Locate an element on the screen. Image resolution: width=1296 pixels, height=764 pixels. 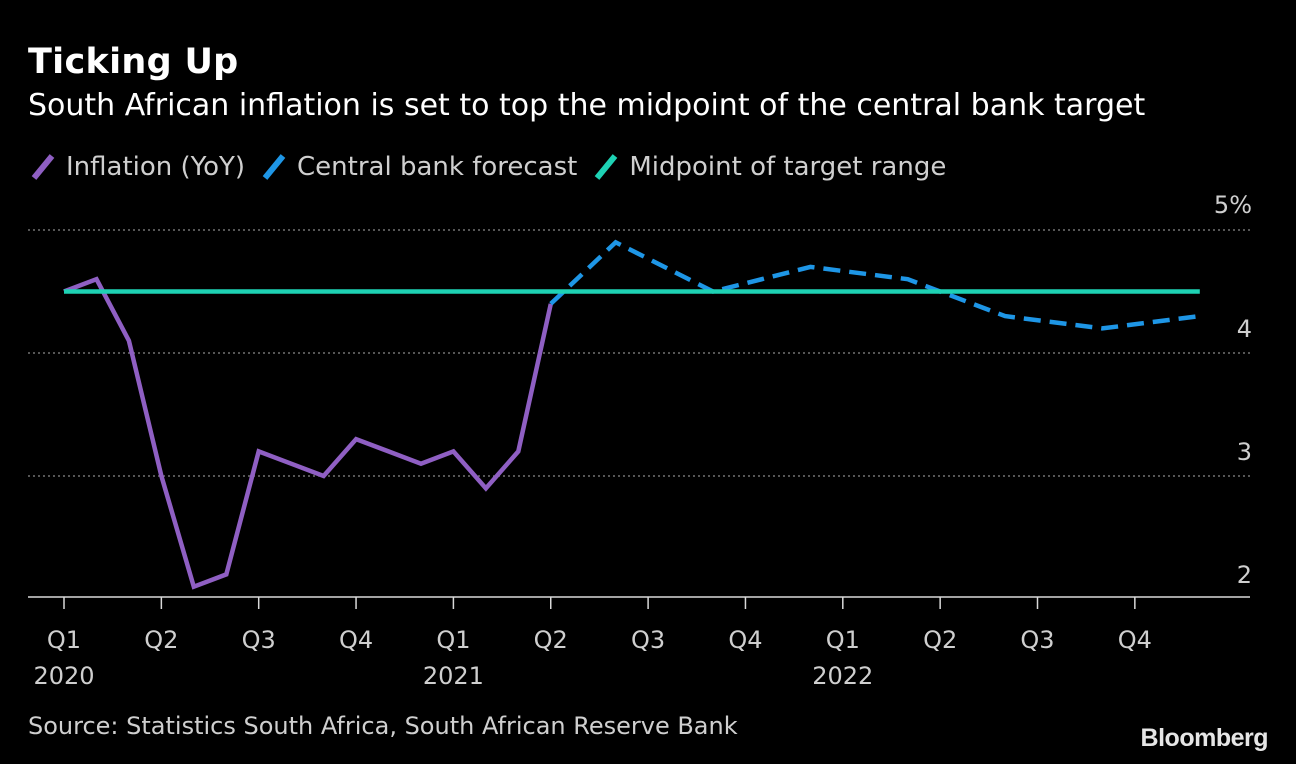
legend-swatch-forecast-icon is located at coordinates (274, 167).